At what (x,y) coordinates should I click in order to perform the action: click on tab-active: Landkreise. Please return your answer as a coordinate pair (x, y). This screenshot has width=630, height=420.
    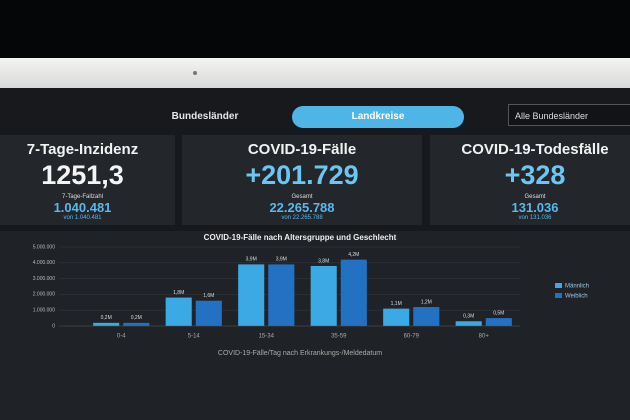
    Looking at the image, I should click on (378, 117).